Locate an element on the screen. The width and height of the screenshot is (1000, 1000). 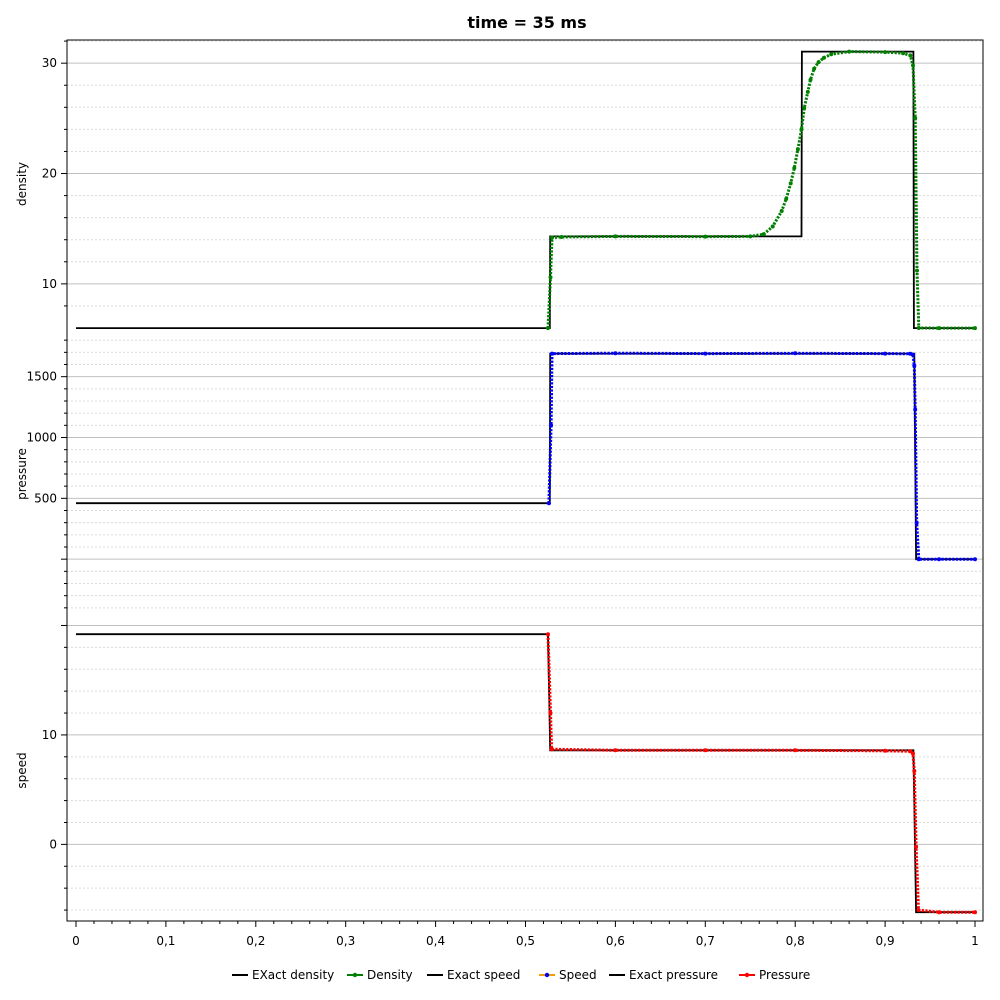
y-tick-label: 30 is located at coordinates (49, 63).